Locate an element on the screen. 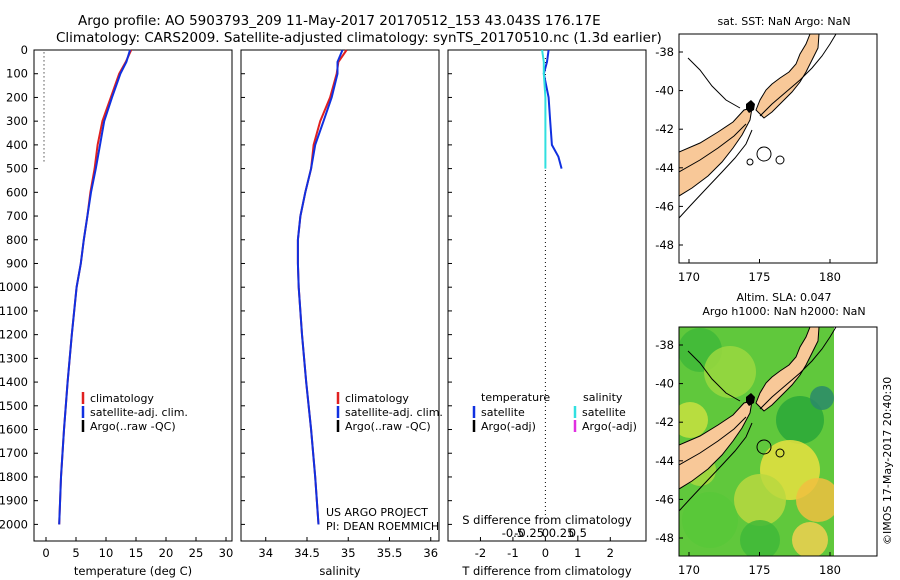 The image size is (900, 580). sla-seamount-contour is located at coordinates (780, 453).